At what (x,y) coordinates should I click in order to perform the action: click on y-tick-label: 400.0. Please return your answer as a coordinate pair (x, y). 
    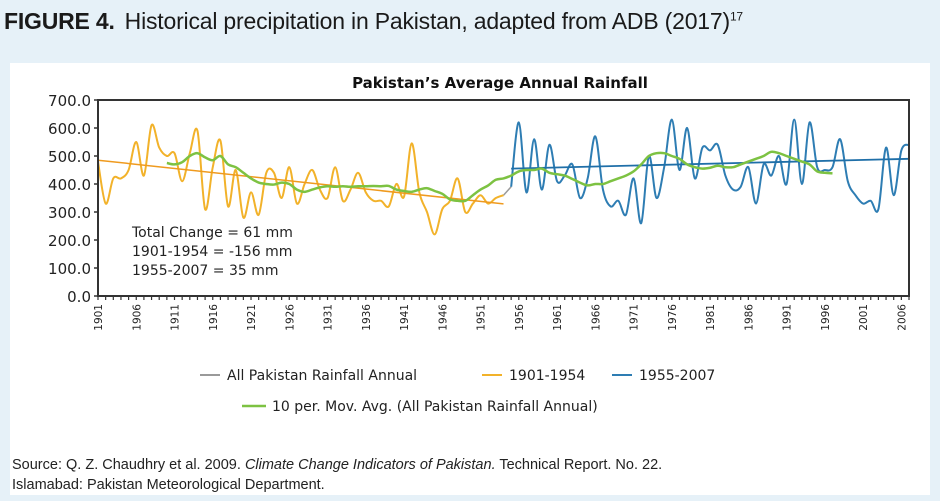
    Looking at the image, I should click on (69, 185).